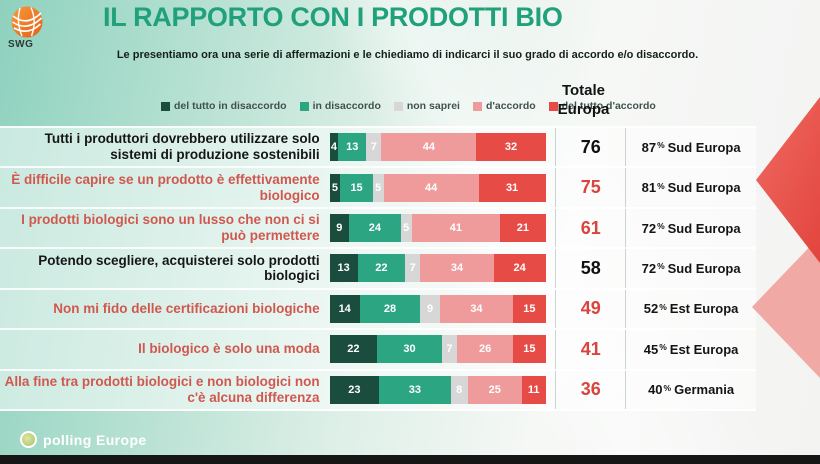 The width and height of the screenshot is (820, 464). Describe the element at coordinates (456, 228) in the screenshot. I see `bar-segment: 41` at that location.